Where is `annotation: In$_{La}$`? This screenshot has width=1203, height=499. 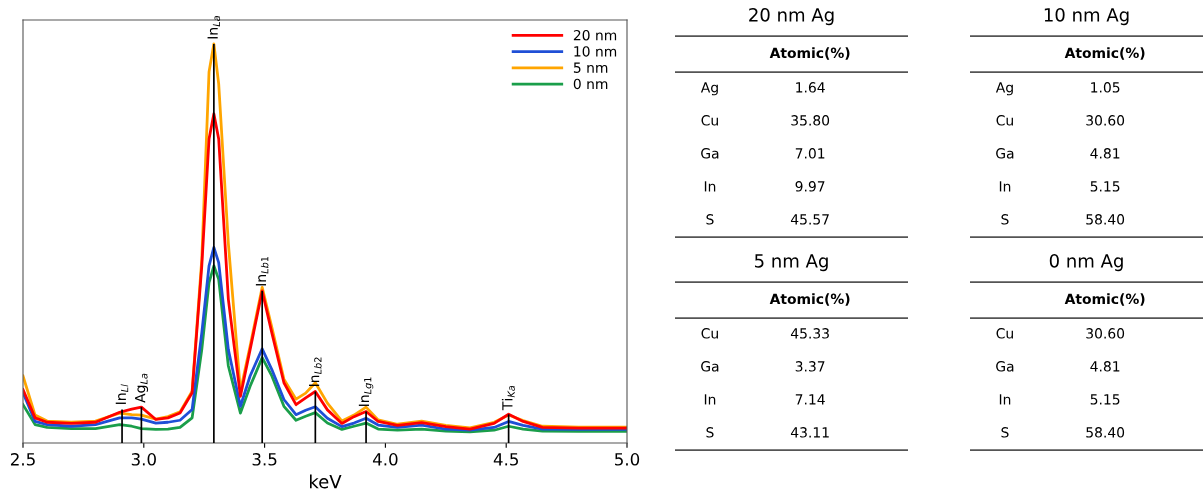
annotation: In$_{La}$ is located at coordinates (214, 27).